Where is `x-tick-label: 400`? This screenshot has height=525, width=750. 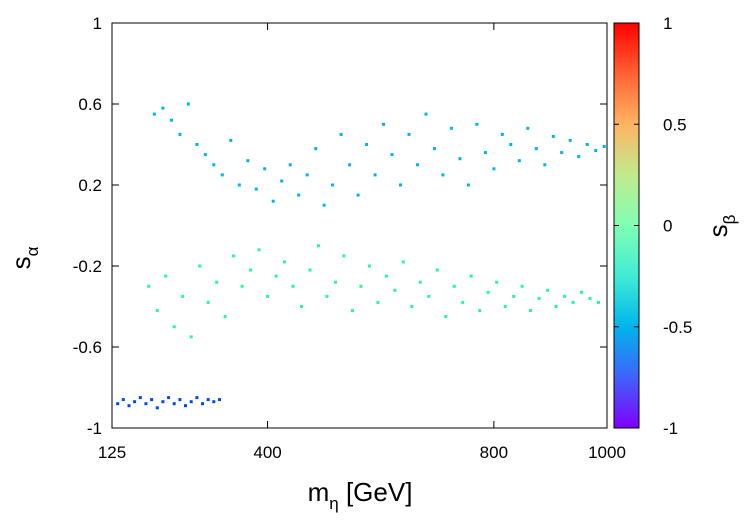 x-tick-label: 400 is located at coordinates (267, 452).